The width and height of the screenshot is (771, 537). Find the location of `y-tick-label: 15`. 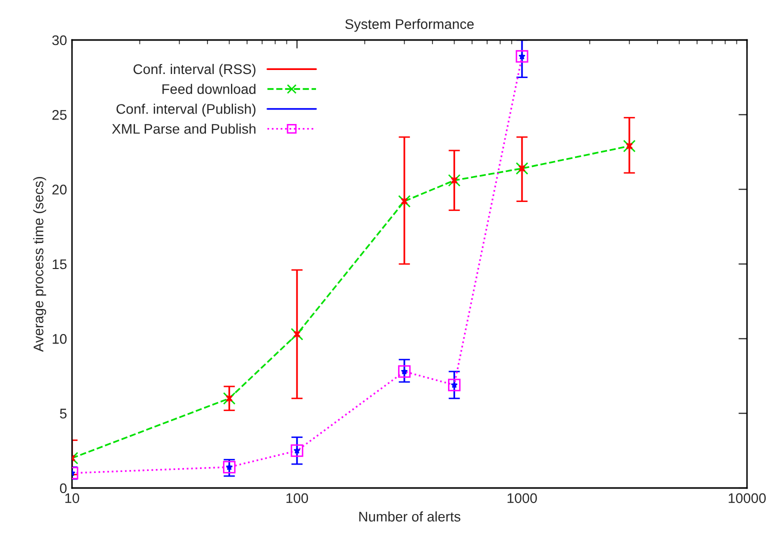

y-tick-label: 15 is located at coordinates (59, 264).